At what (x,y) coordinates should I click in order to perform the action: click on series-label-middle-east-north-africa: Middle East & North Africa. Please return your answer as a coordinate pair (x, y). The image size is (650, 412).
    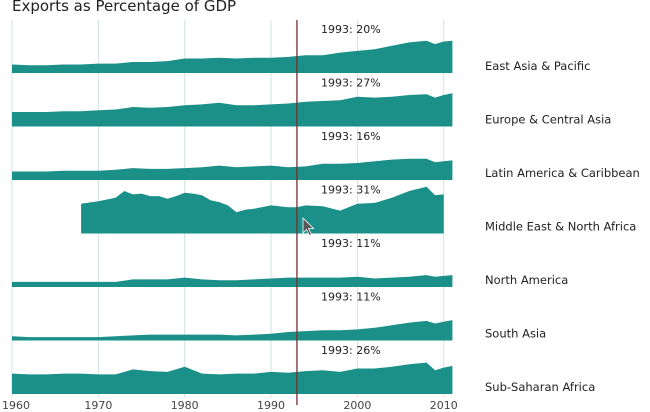
    Looking at the image, I should click on (560, 227).